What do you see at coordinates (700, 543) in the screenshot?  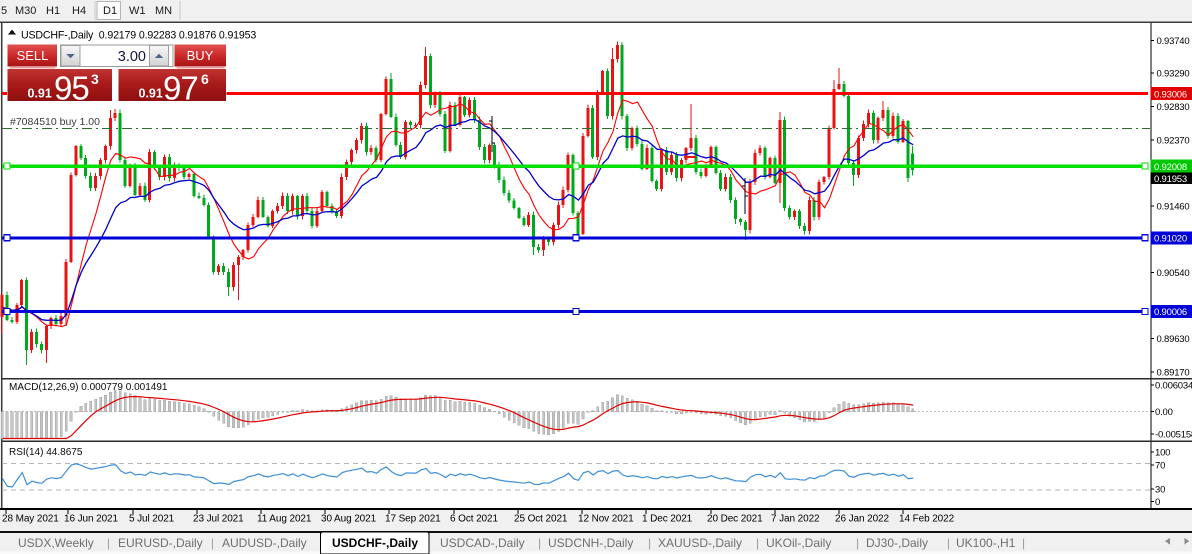 I see `svg-text: XAUUSD-,Daily` at bounding box center [700, 543].